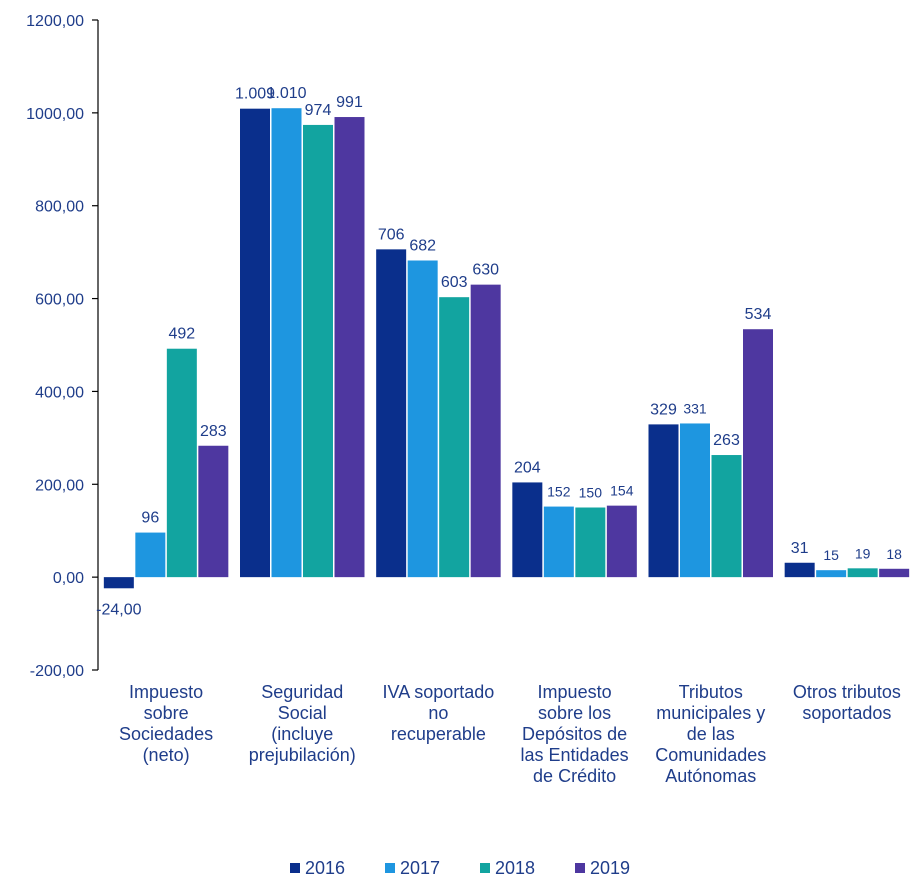 The height and width of the screenshot is (886, 919). I want to click on x-category-label: Comunidades, so click(710, 755).